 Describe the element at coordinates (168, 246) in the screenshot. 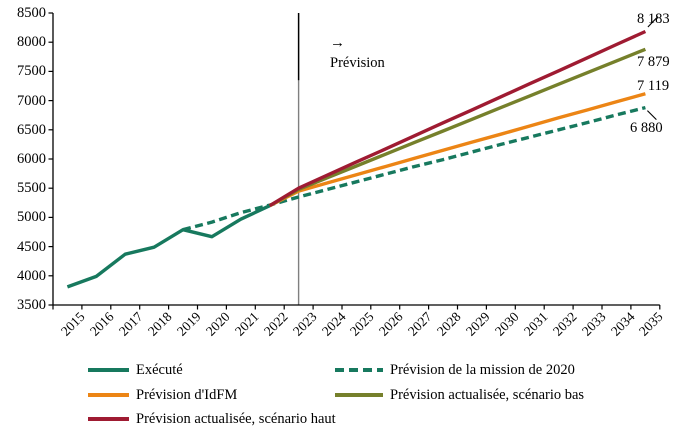

I see `series-execute-line` at that location.